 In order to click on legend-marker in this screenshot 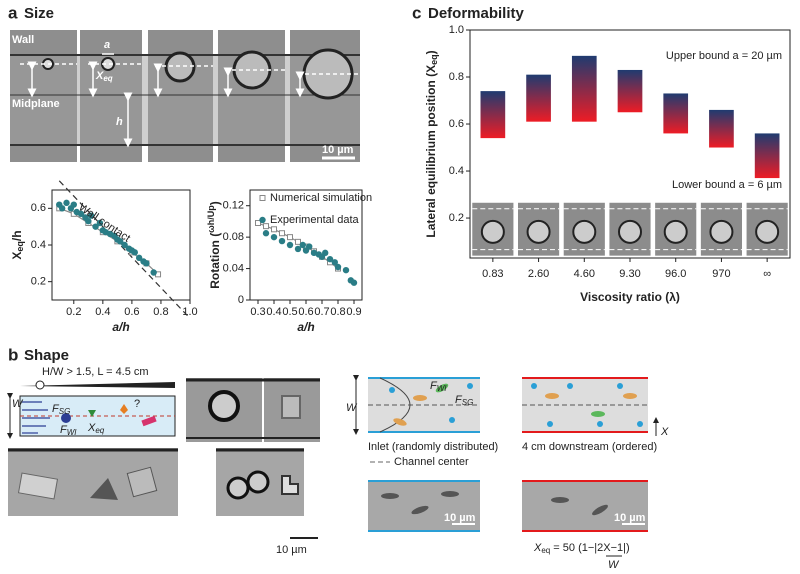, I will do `click(262, 198)`.